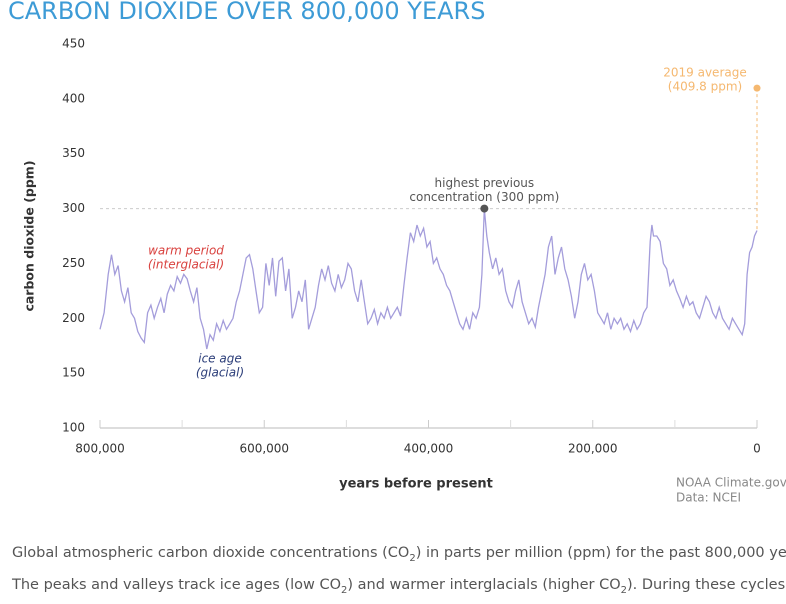 The width and height of the screenshot is (786, 604). Describe the element at coordinates (186, 251) in the screenshot. I see `annotation-text: warm period` at that location.